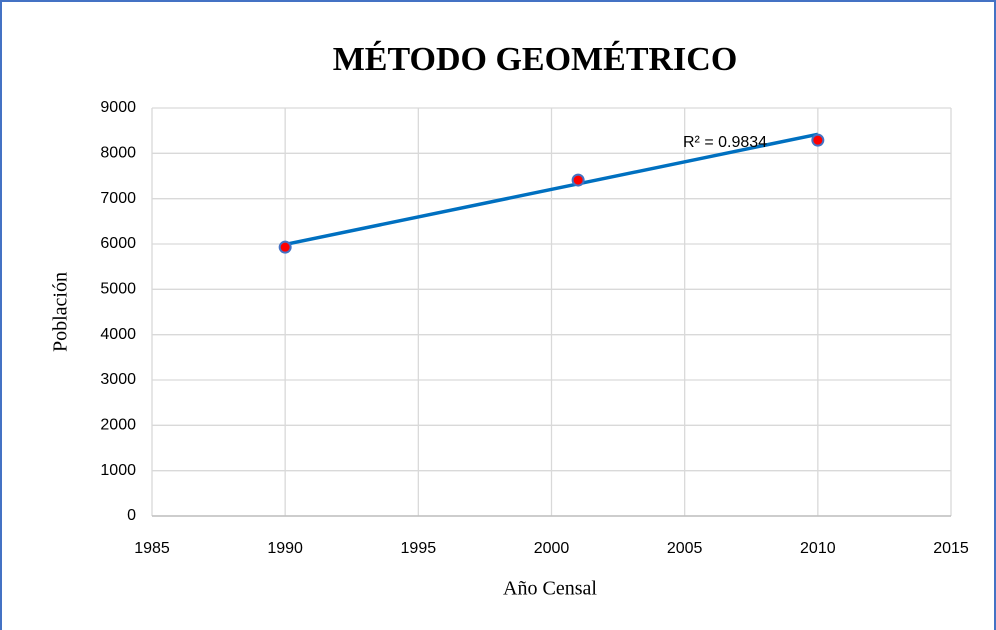 The width and height of the screenshot is (996, 630). What do you see at coordinates (118, 379) in the screenshot?
I see `y-tick-label: 3000` at bounding box center [118, 379].